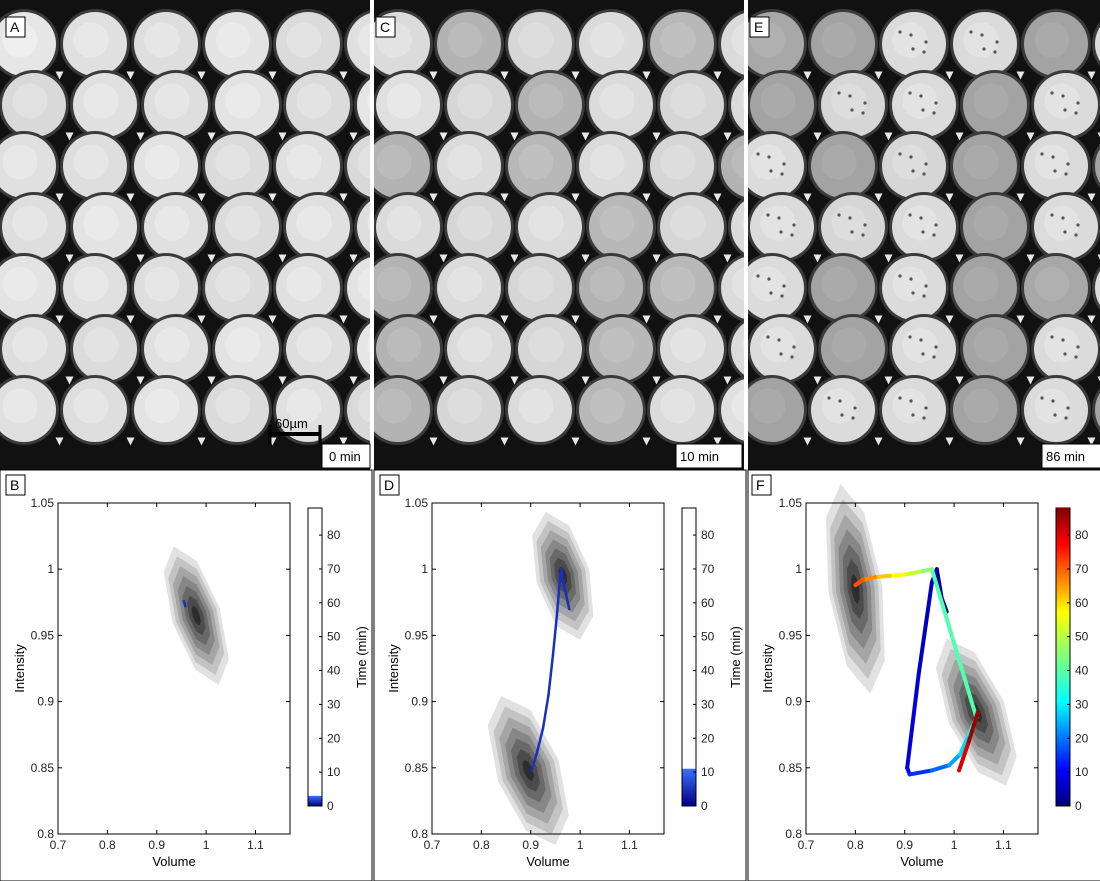 The height and width of the screenshot is (881, 1100). I want to click on x-tick-label: 0.7, so click(806, 845).